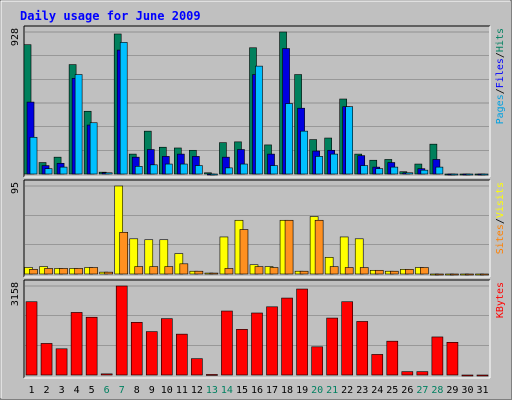  What do you see at coordinates (15, 294) in the screenshot?
I see `y-max-label: 3158` at bounding box center [15, 294].